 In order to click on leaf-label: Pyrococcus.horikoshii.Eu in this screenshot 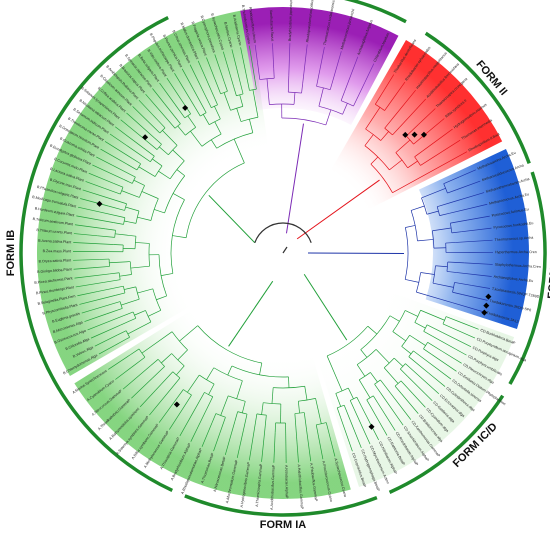, I will do `click(513, 225)`.